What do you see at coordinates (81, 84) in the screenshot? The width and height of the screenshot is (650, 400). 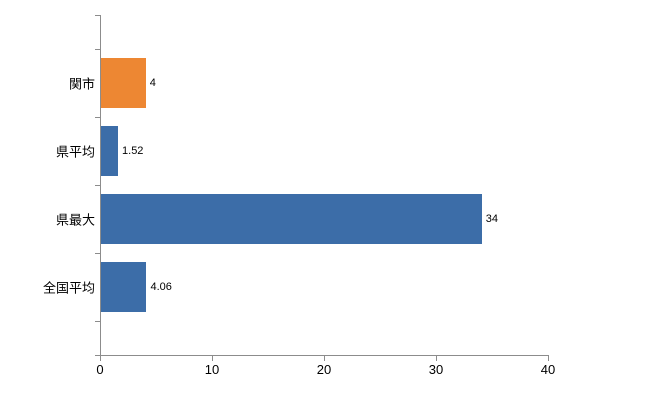 I see `category-label: 関市` at bounding box center [81, 84].